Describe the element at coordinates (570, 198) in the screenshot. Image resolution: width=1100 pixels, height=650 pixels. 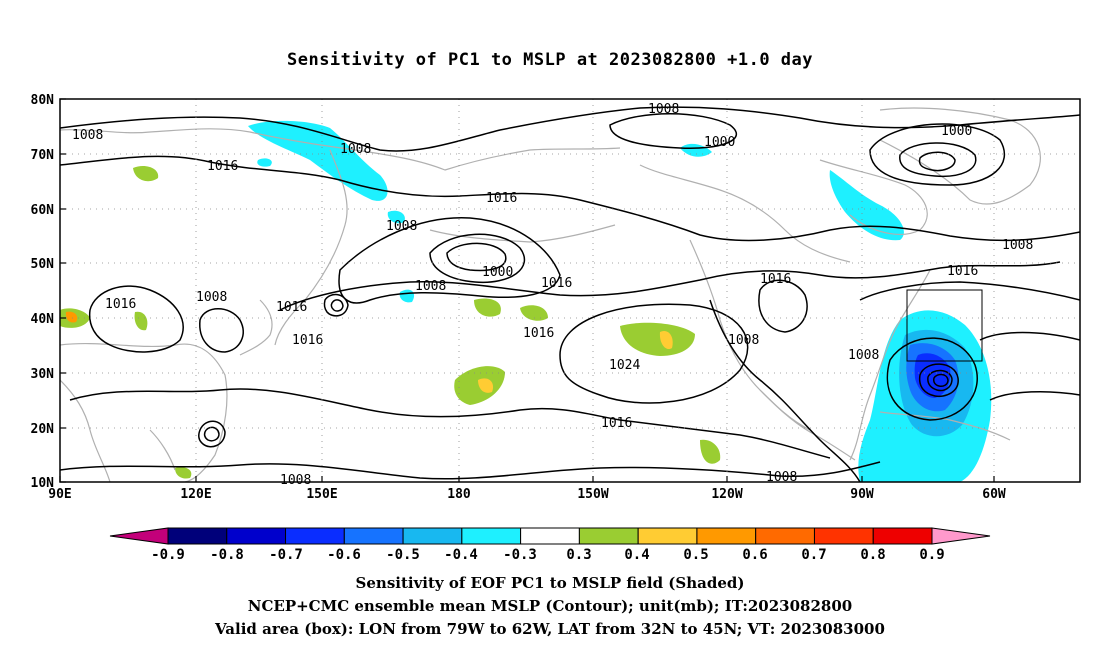
I see `contour-1016-north` at that location.